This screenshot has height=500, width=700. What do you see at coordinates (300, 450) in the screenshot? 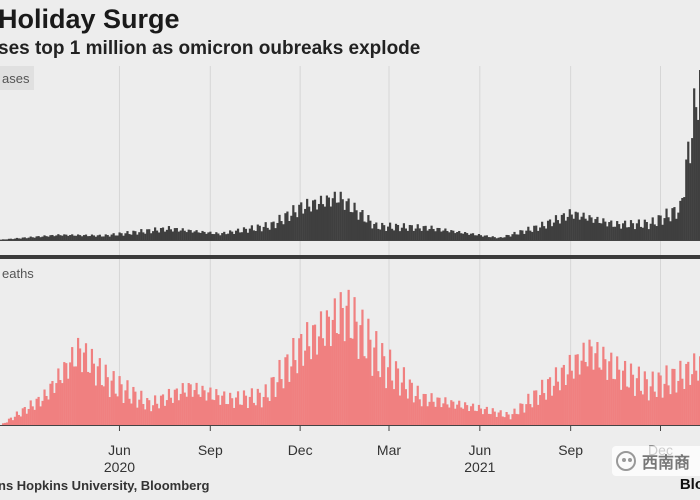
I see `x-tick-label-2: Dec` at bounding box center [300, 450].